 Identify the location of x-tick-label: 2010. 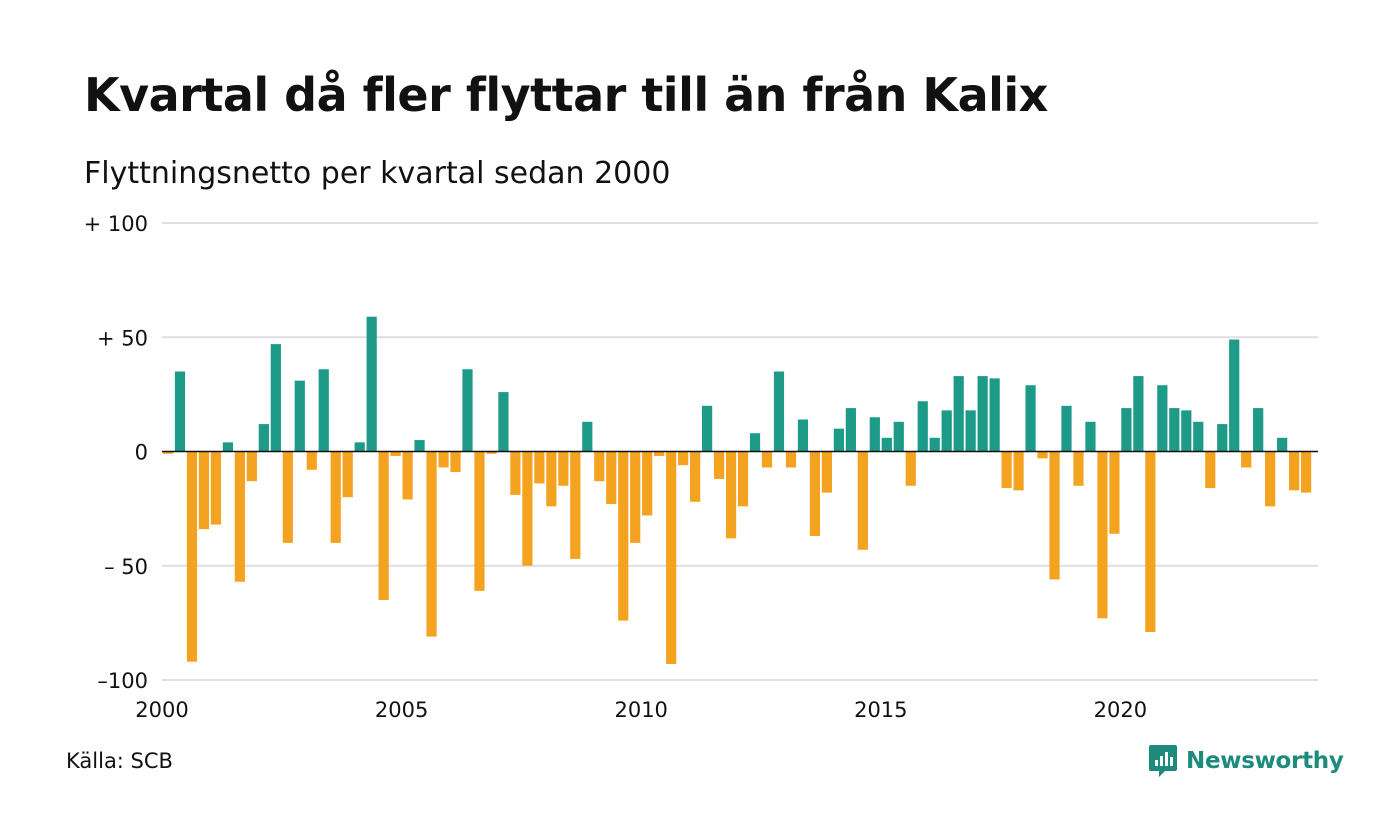
(640, 710).